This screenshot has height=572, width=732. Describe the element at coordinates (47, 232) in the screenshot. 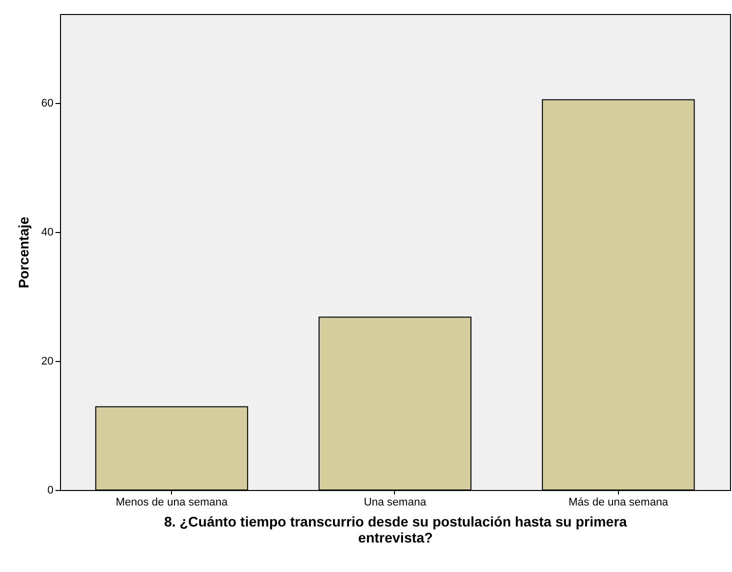

I see `y-tick-label: 40` at that location.